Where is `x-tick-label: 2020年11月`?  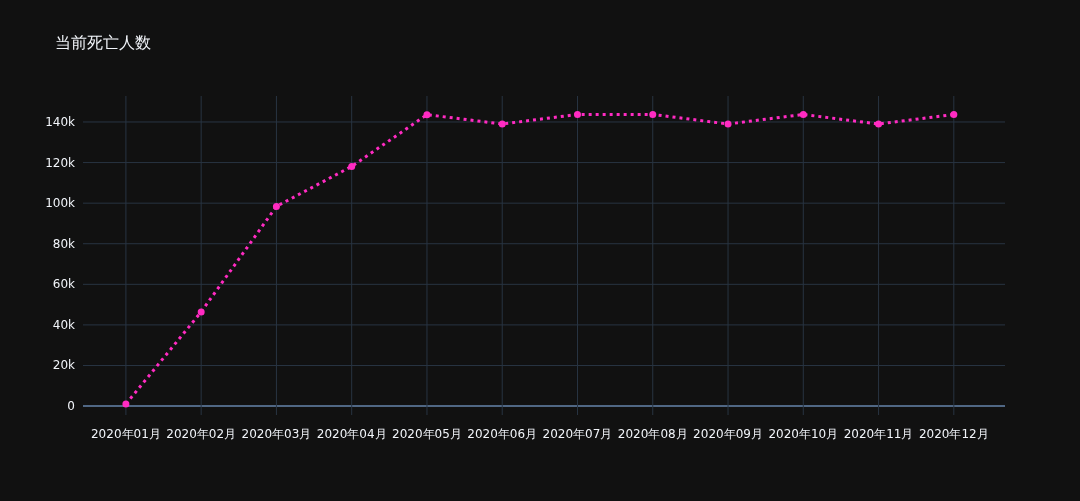 x-tick-label: 2020年11月 is located at coordinates (878, 434).